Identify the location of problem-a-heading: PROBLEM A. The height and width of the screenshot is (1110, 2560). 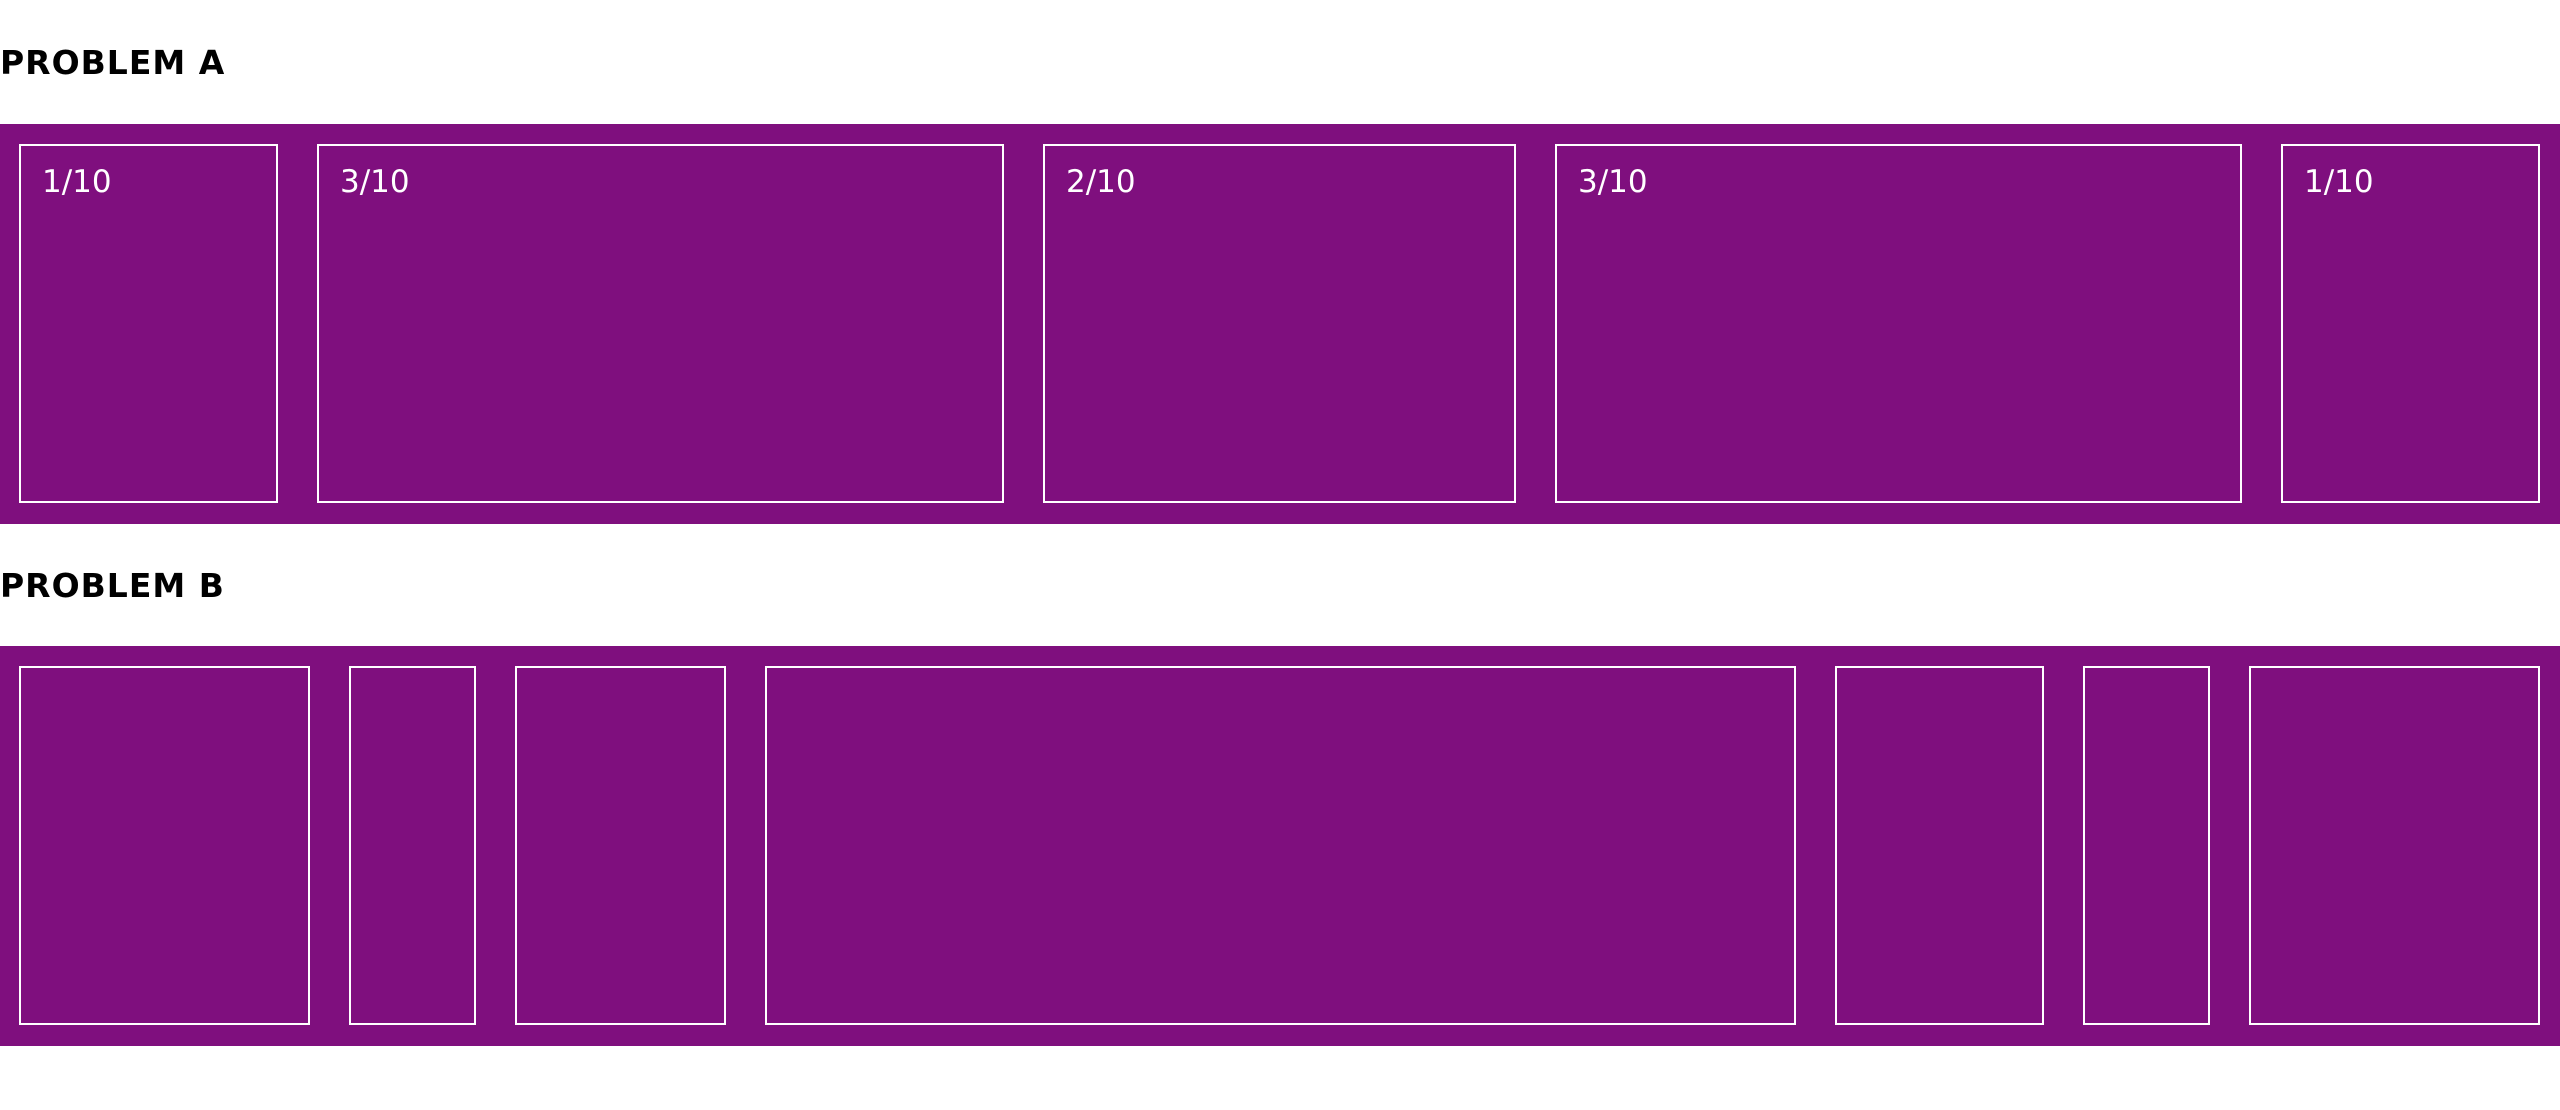
(113, 62).